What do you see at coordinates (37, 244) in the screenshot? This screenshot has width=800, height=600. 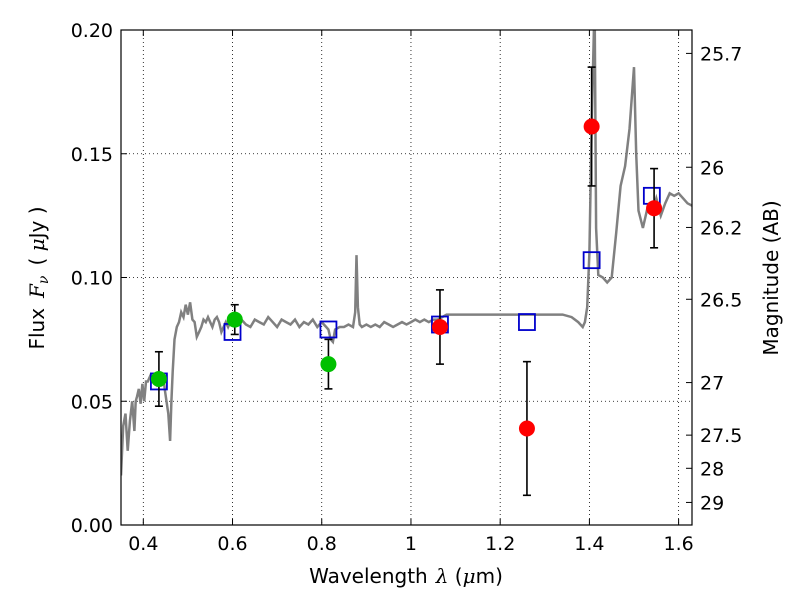 I see `y-axis-label-unit-mu: μ` at bounding box center [37, 244].